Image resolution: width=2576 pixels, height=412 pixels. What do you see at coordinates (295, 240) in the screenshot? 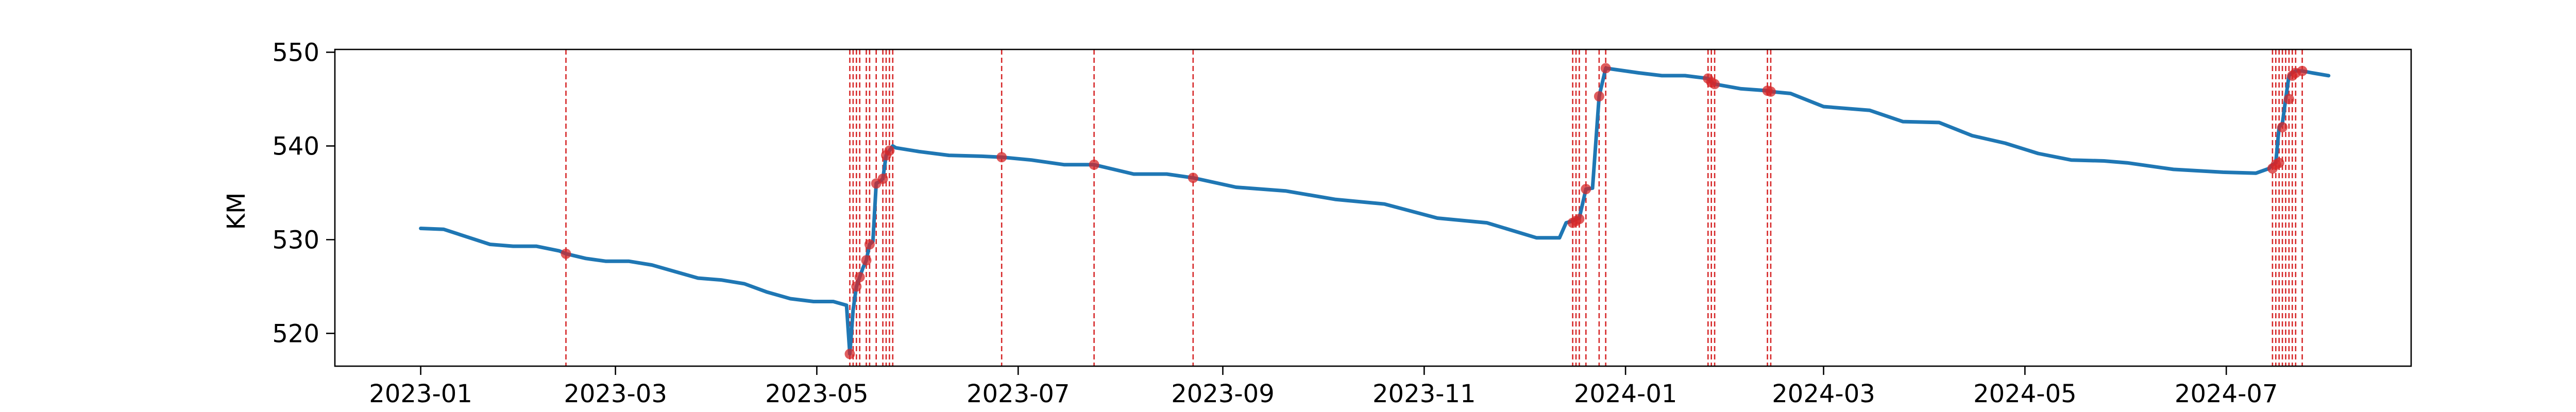
I see `y-tick-label-1: 530` at bounding box center [295, 240].